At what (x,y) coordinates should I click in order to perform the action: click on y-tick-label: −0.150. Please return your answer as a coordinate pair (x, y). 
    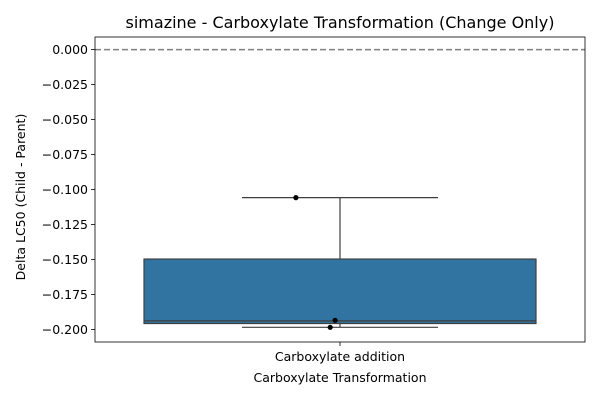
    Looking at the image, I should click on (65, 259).